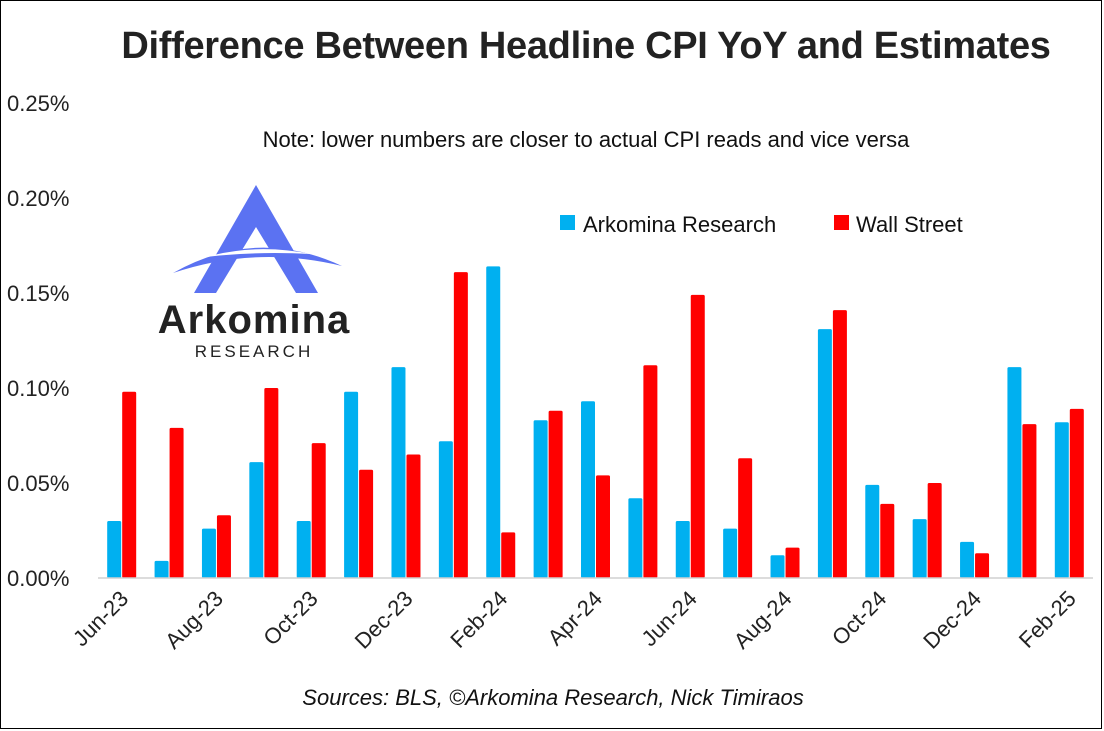 This screenshot has width=1104, height=731. I want to click on y-tick-label: 0.10%, so click(38, 388).